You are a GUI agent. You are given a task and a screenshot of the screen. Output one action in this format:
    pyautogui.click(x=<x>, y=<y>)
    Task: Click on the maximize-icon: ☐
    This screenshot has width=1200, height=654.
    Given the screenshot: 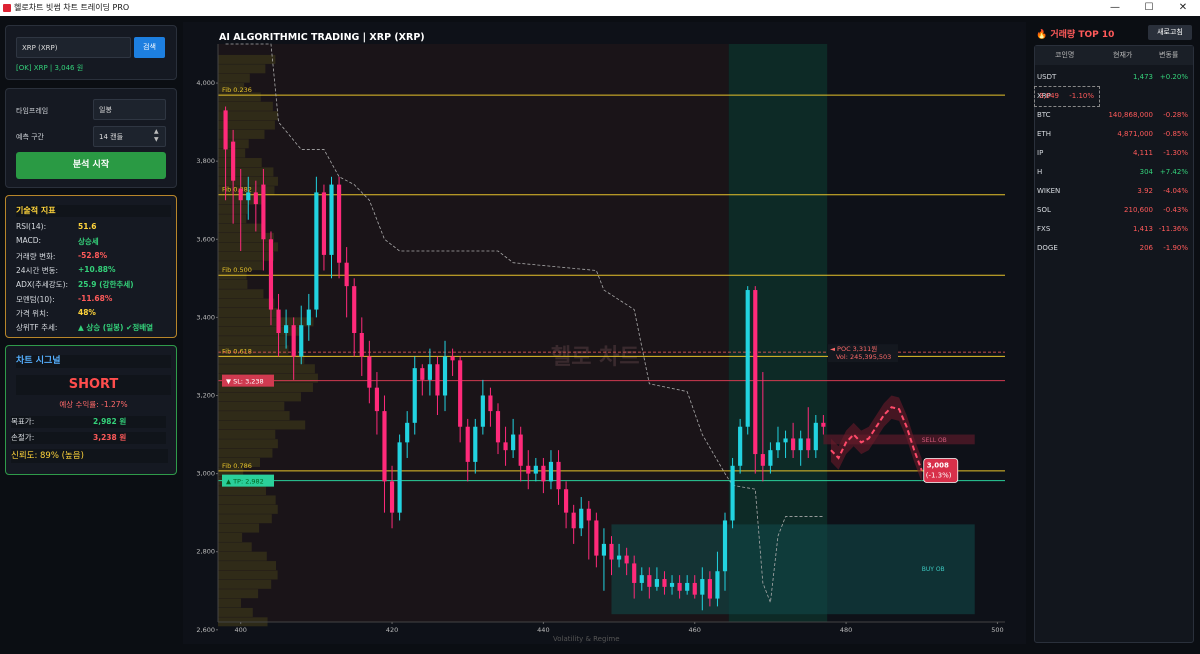 What is the action you would take?
    pyautogui.click(x=1149, y=7)
    